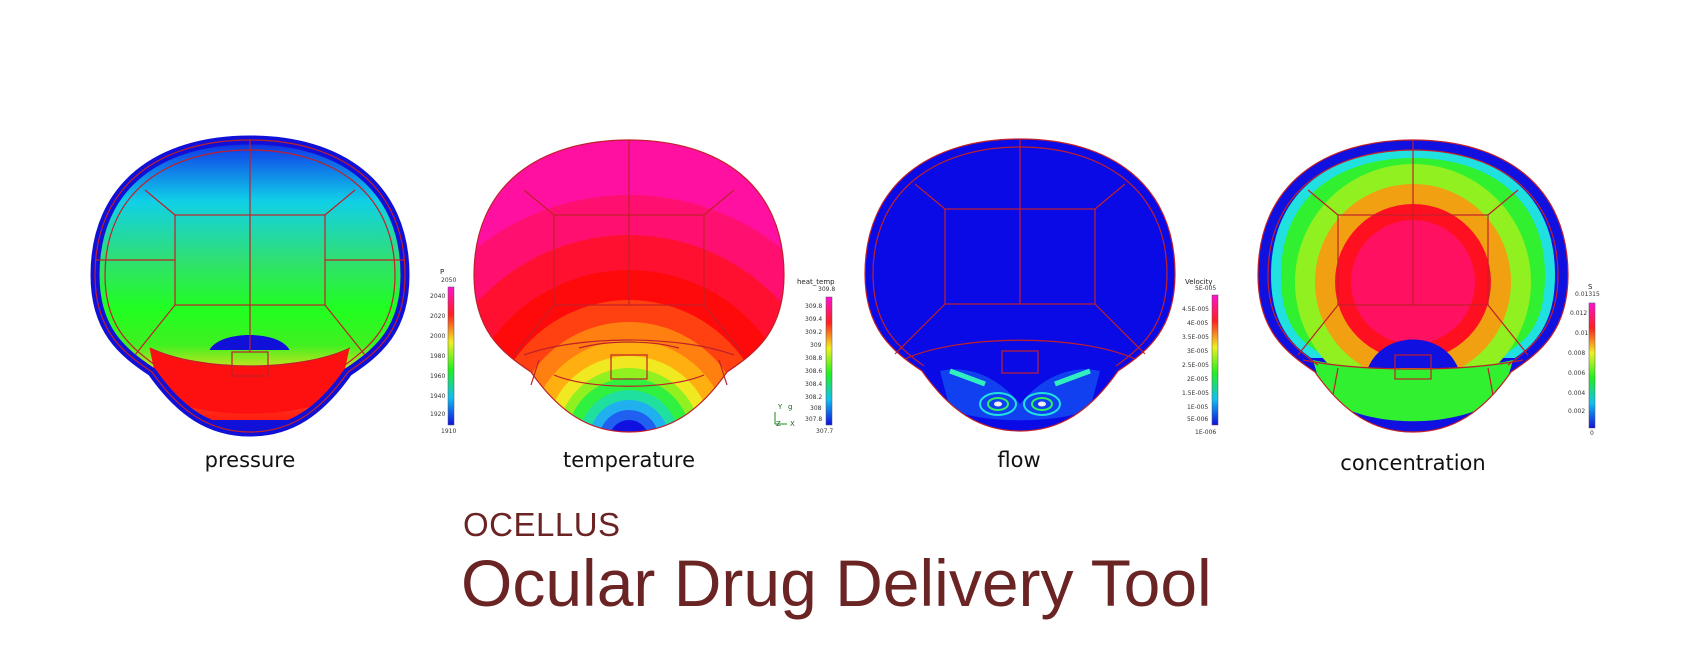 Image resolution: width=1687 pixels, height=672 pixels. What do you see at coordinates (1206, 432) in the screenshot?
I see `colorbar-min-label: 1E-006` at bounding box center [1206, 432].